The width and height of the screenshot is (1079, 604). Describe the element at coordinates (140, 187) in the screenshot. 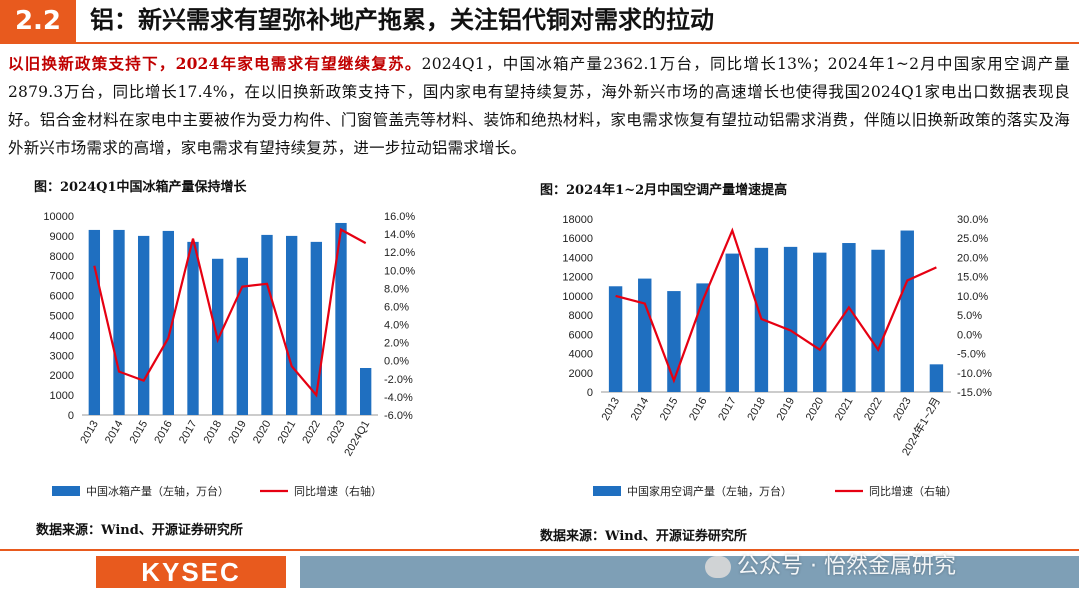

I see `chart1-title: 图：2024Q1中国冰箱产量保持增长` at that location.